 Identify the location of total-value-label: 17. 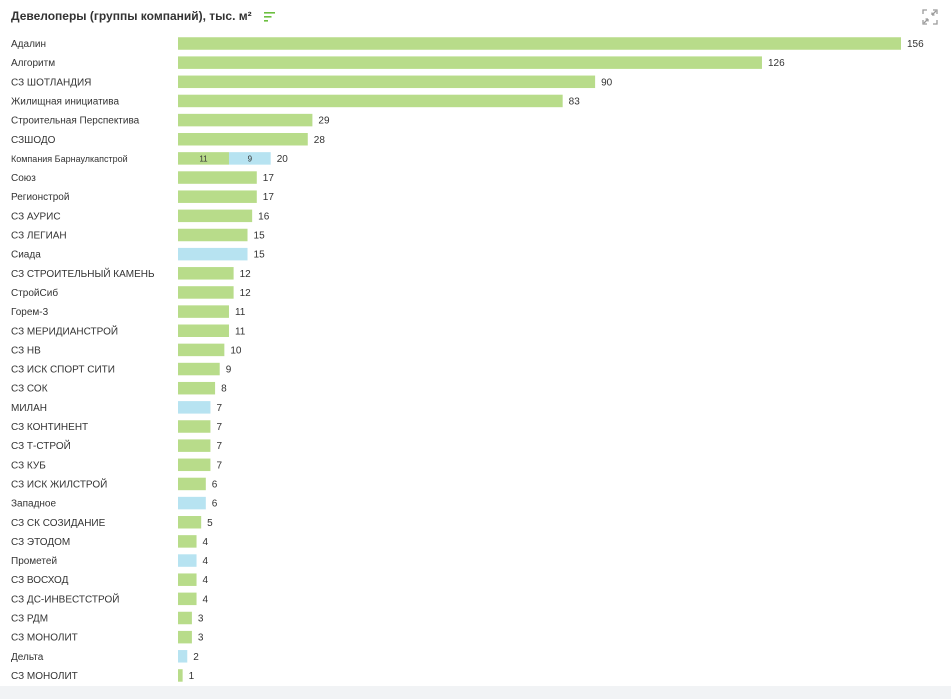
(269, 178).